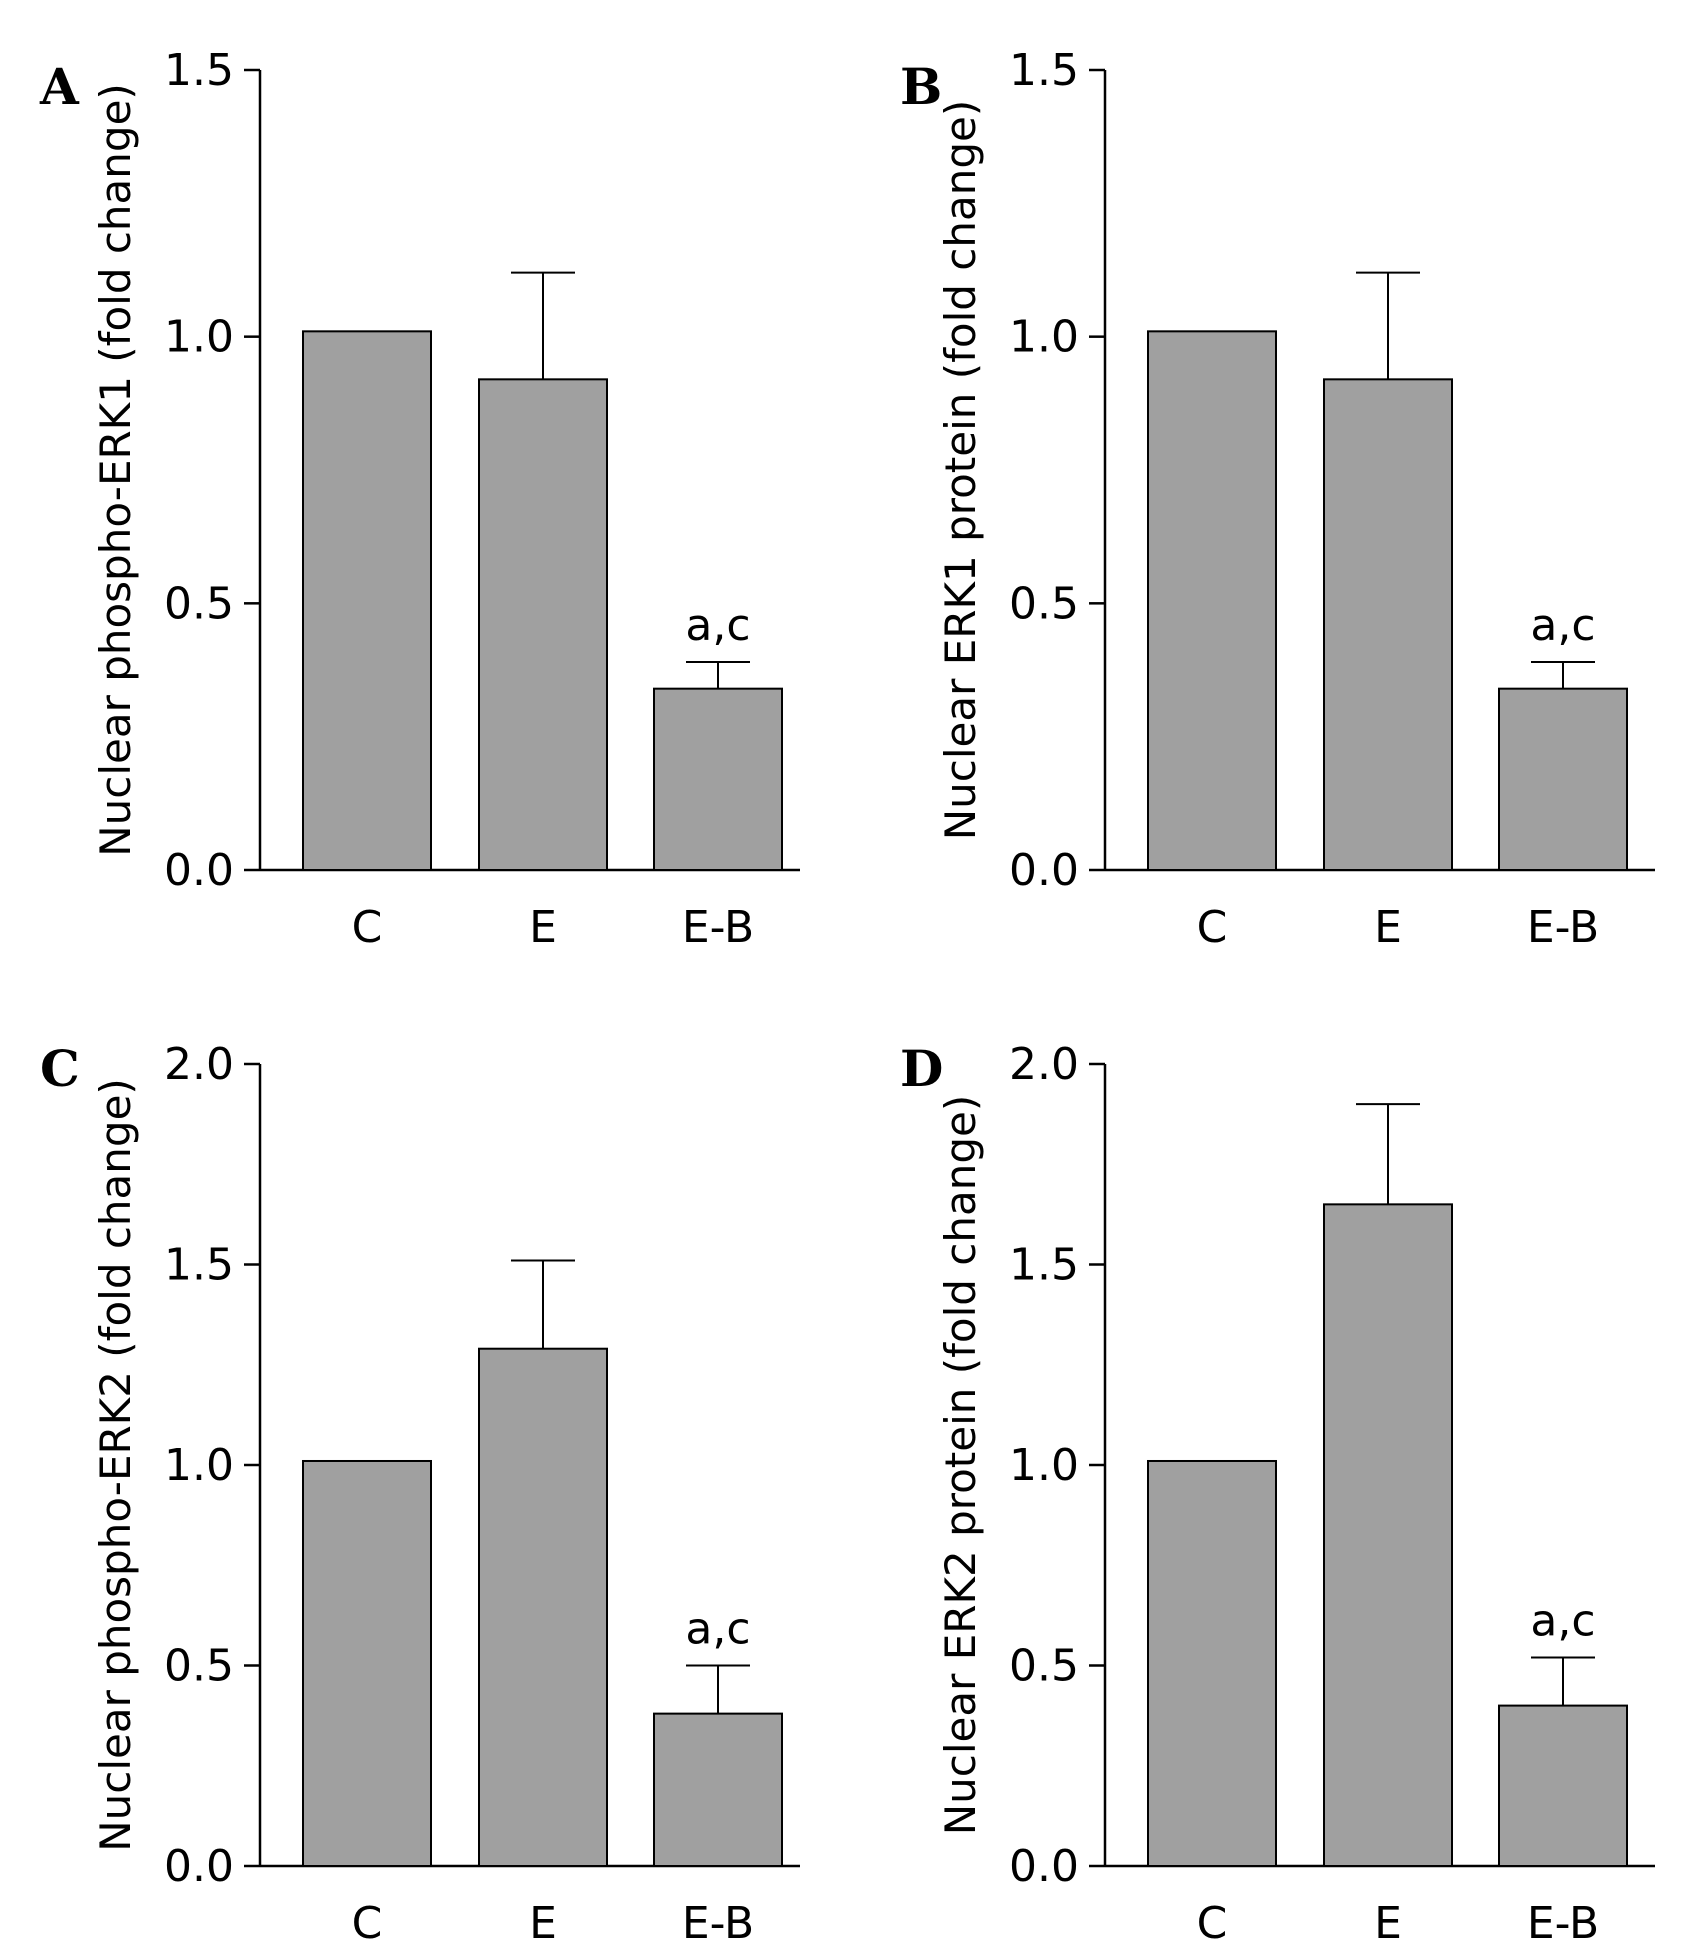 The height and width of the screenshot is (1952, 1694). What do you see at coordinates (115, 1465) in the screenshot?
I see `y-axis-label: Nuclear phospho-ERK2 (fold change)` at bounding box center [115, 1465].